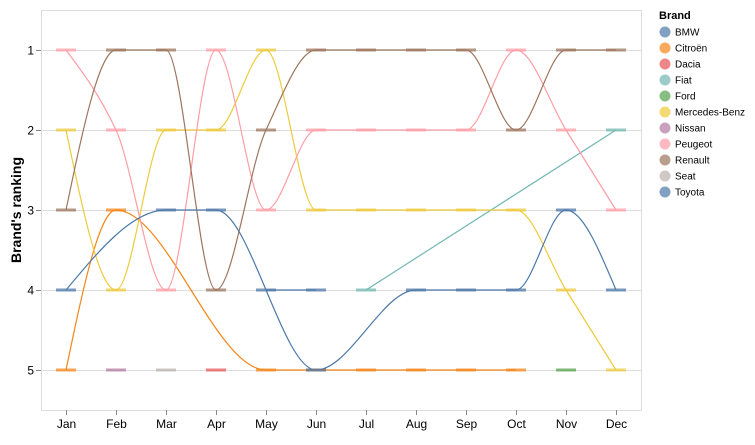 The width and height of the screenshot is (755, 445). I want to click on legend-item-mercedes-benz: Mercedes-Benz, so click(702, 112).